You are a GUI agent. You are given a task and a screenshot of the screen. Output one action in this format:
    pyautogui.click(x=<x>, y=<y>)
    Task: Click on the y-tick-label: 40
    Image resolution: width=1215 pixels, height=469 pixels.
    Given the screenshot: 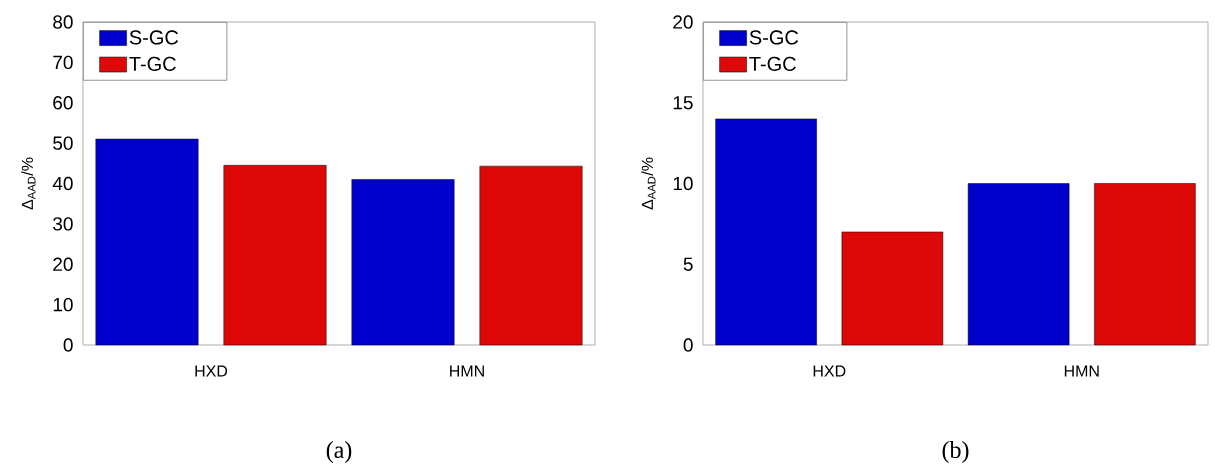 What is the action you would take?
    pyautogui.click(x=62, y=183)
    